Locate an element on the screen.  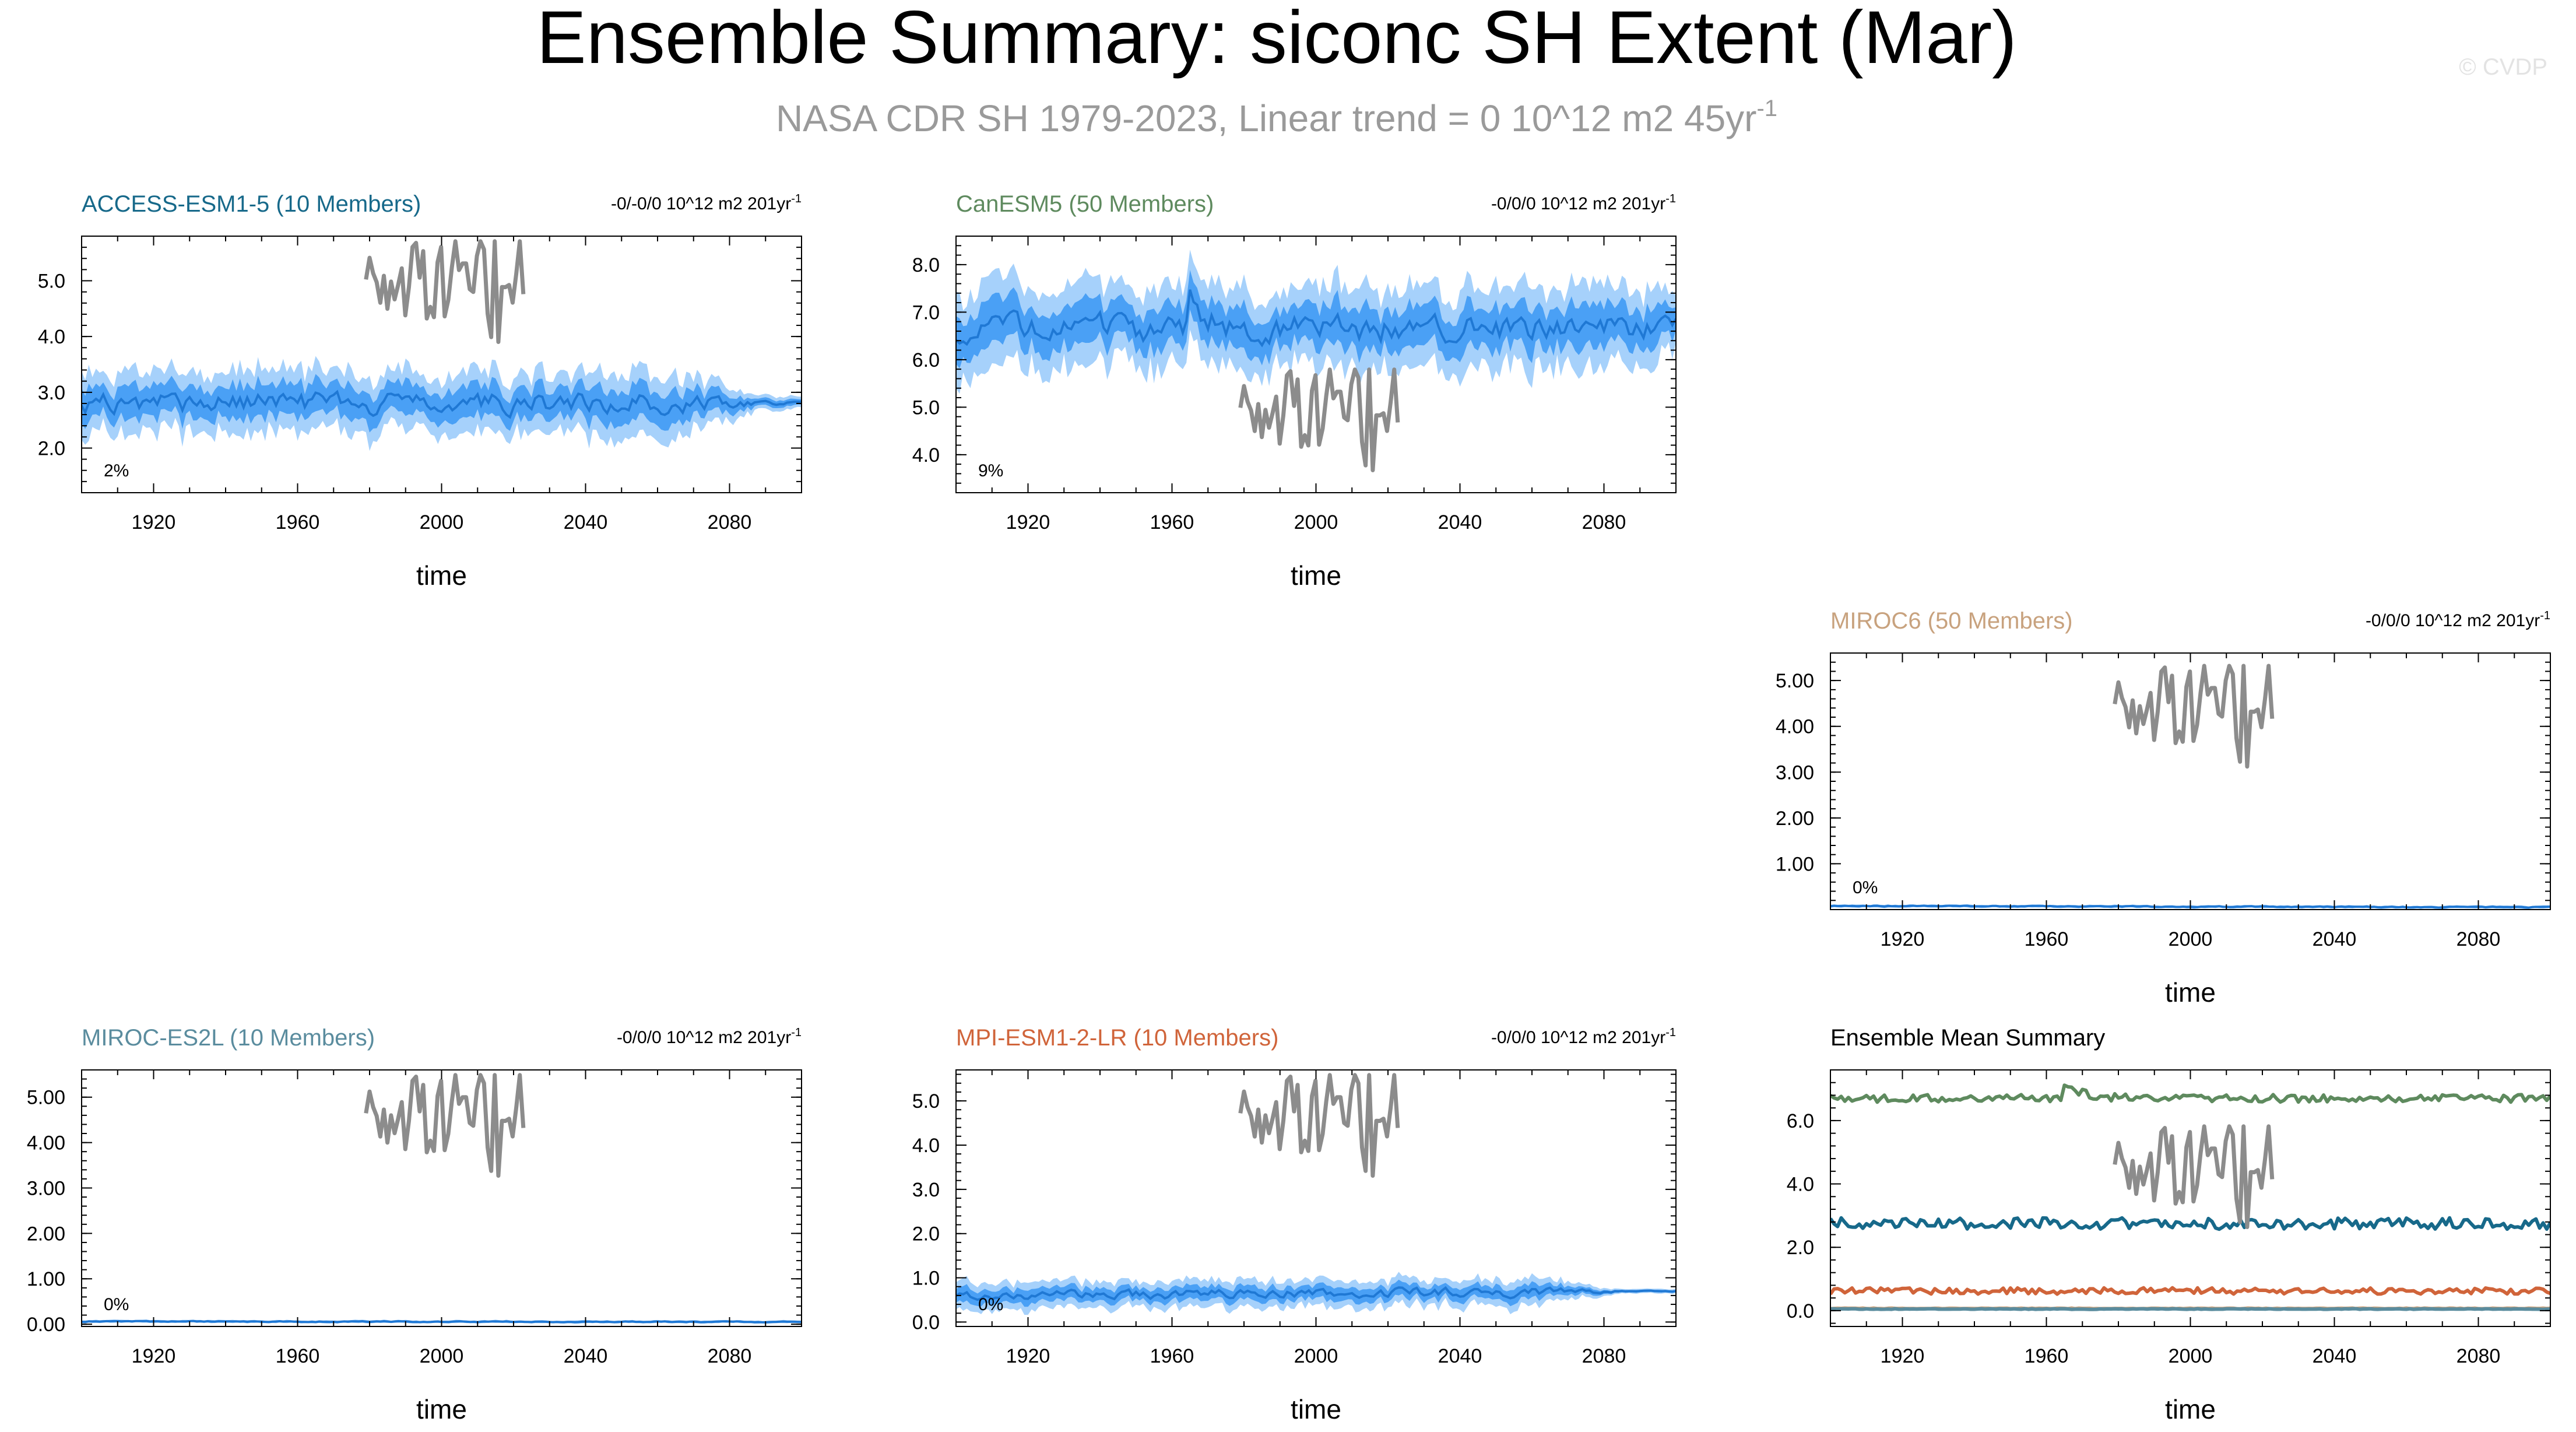
percent-label: 2% is located at coordinates (116, 470).